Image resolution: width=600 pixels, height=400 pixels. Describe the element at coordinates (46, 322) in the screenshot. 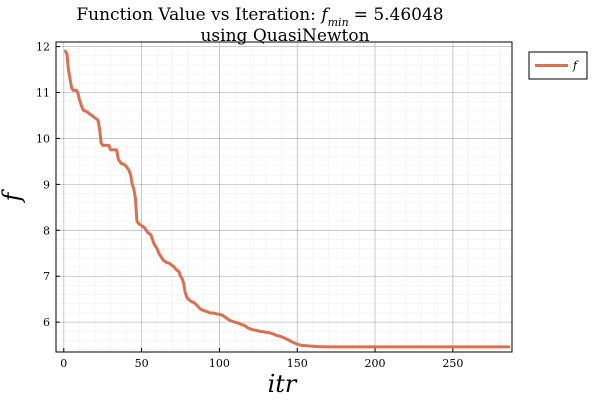

I see `y-tick-label: 6` at that location.